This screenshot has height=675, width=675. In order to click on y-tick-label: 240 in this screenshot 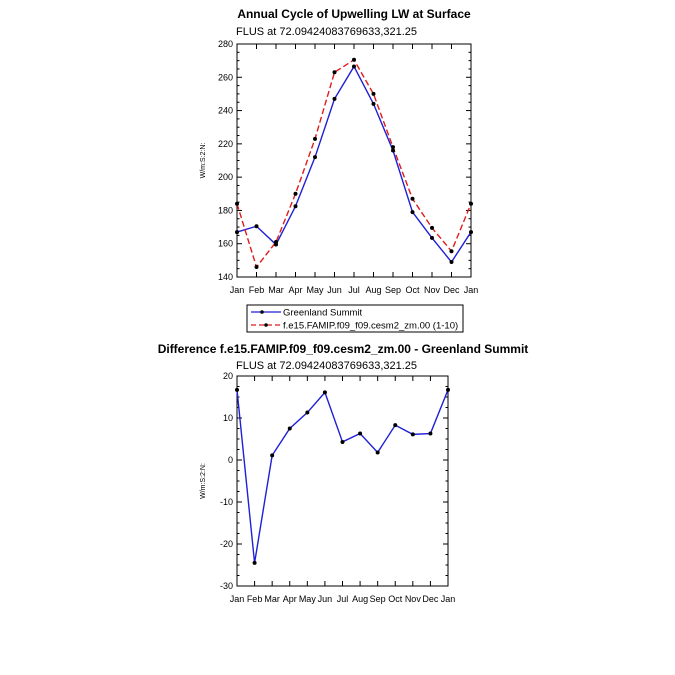, I will do `click(225, 111)`.